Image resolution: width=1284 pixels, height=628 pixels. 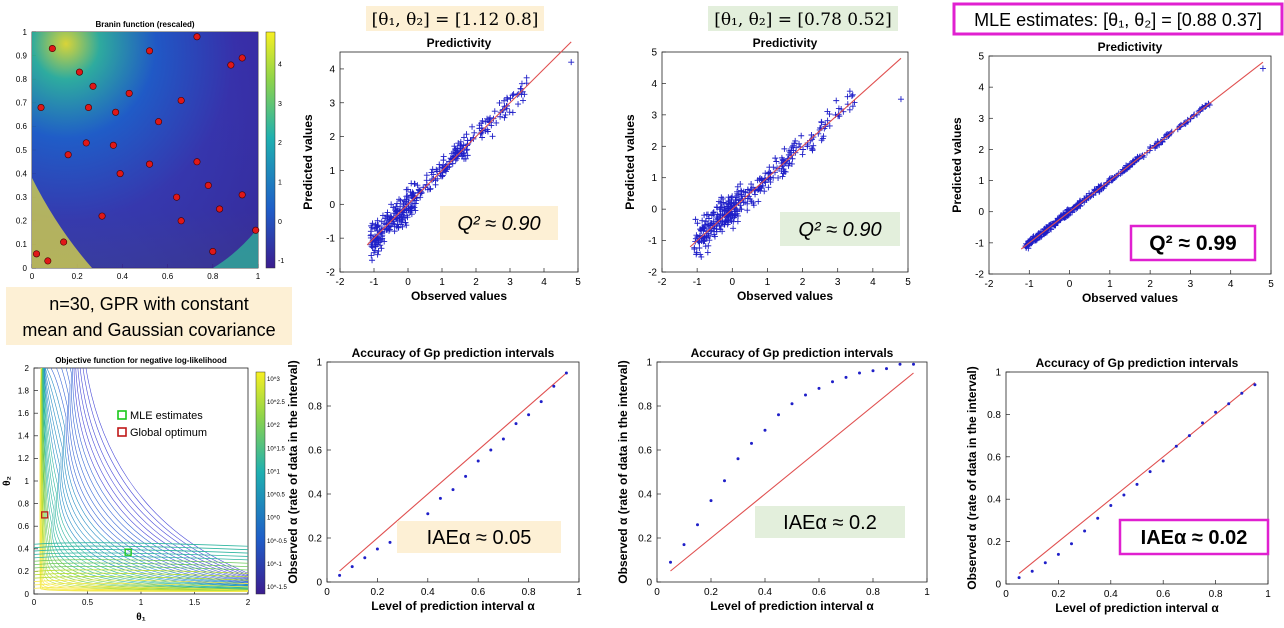 What do you see at coordinates (273, 380) in the screenshot?
I see `colorbar-tick-label: 10^3` at bounding box center [273, 380].